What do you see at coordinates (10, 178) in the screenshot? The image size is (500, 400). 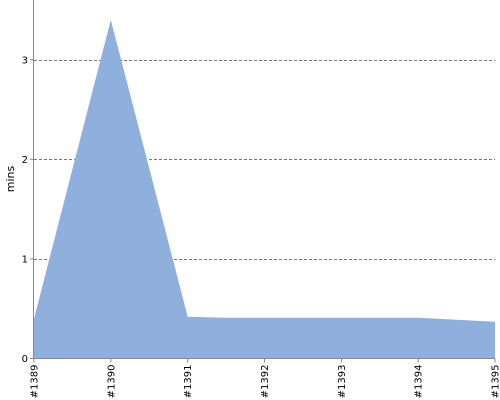 I see `y-axis-title: mins` at bounding box center [10, 178].